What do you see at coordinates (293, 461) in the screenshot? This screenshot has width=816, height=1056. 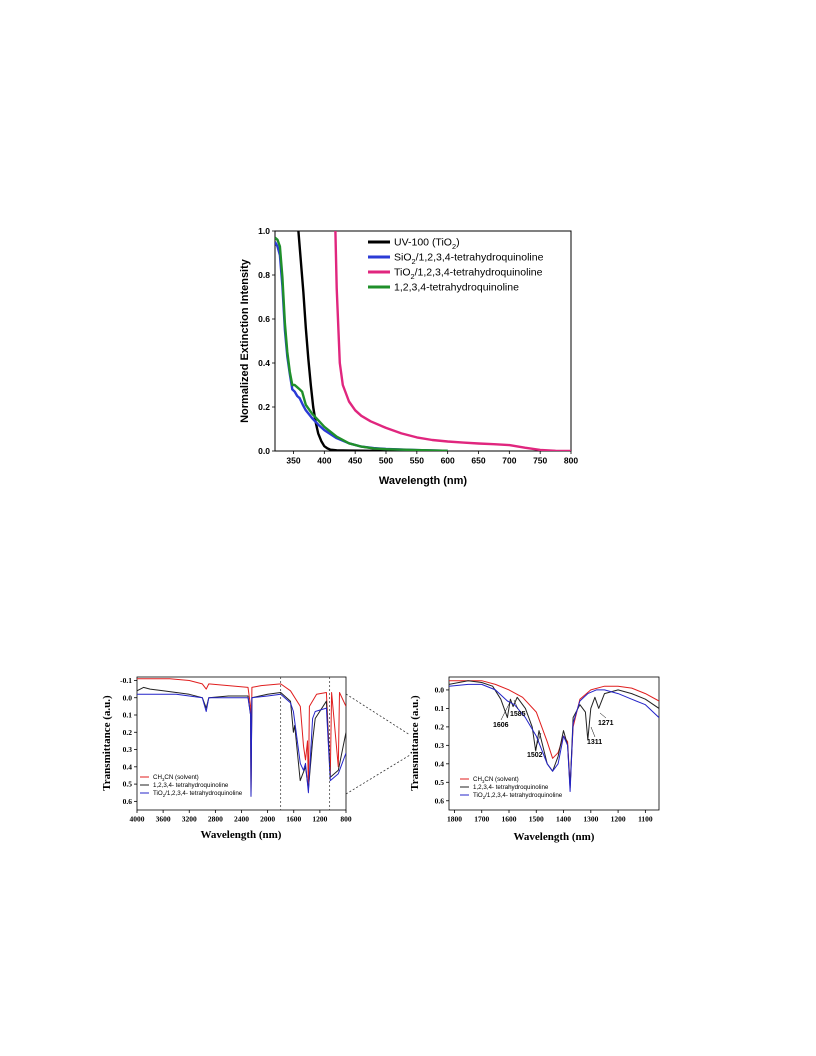 I see `x-tick-label: 350` at bounding box center [293, 461].